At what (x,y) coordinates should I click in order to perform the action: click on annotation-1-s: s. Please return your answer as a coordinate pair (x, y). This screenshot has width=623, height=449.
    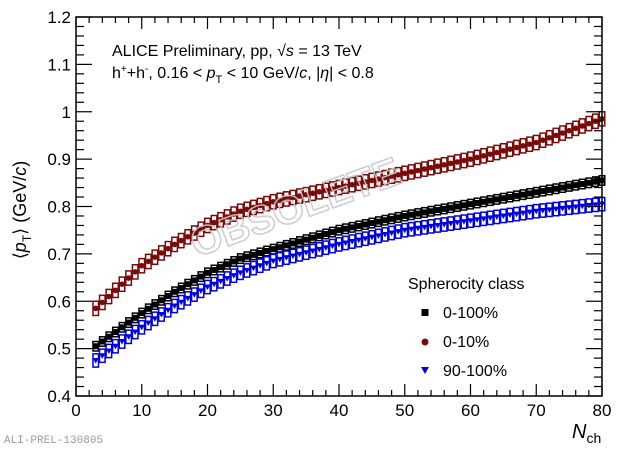
    Looking at the image, I should click on (290, 51).